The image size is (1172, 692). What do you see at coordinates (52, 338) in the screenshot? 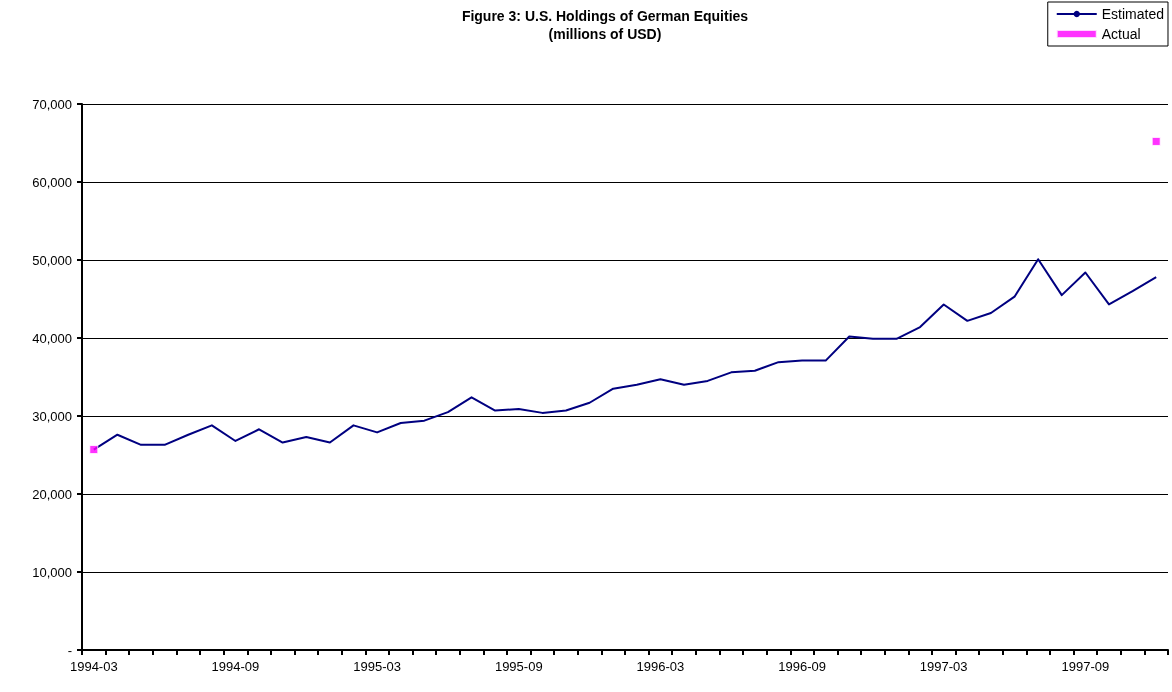
I see `y-tick-label: 40,000` at bounding box center [52, 338].